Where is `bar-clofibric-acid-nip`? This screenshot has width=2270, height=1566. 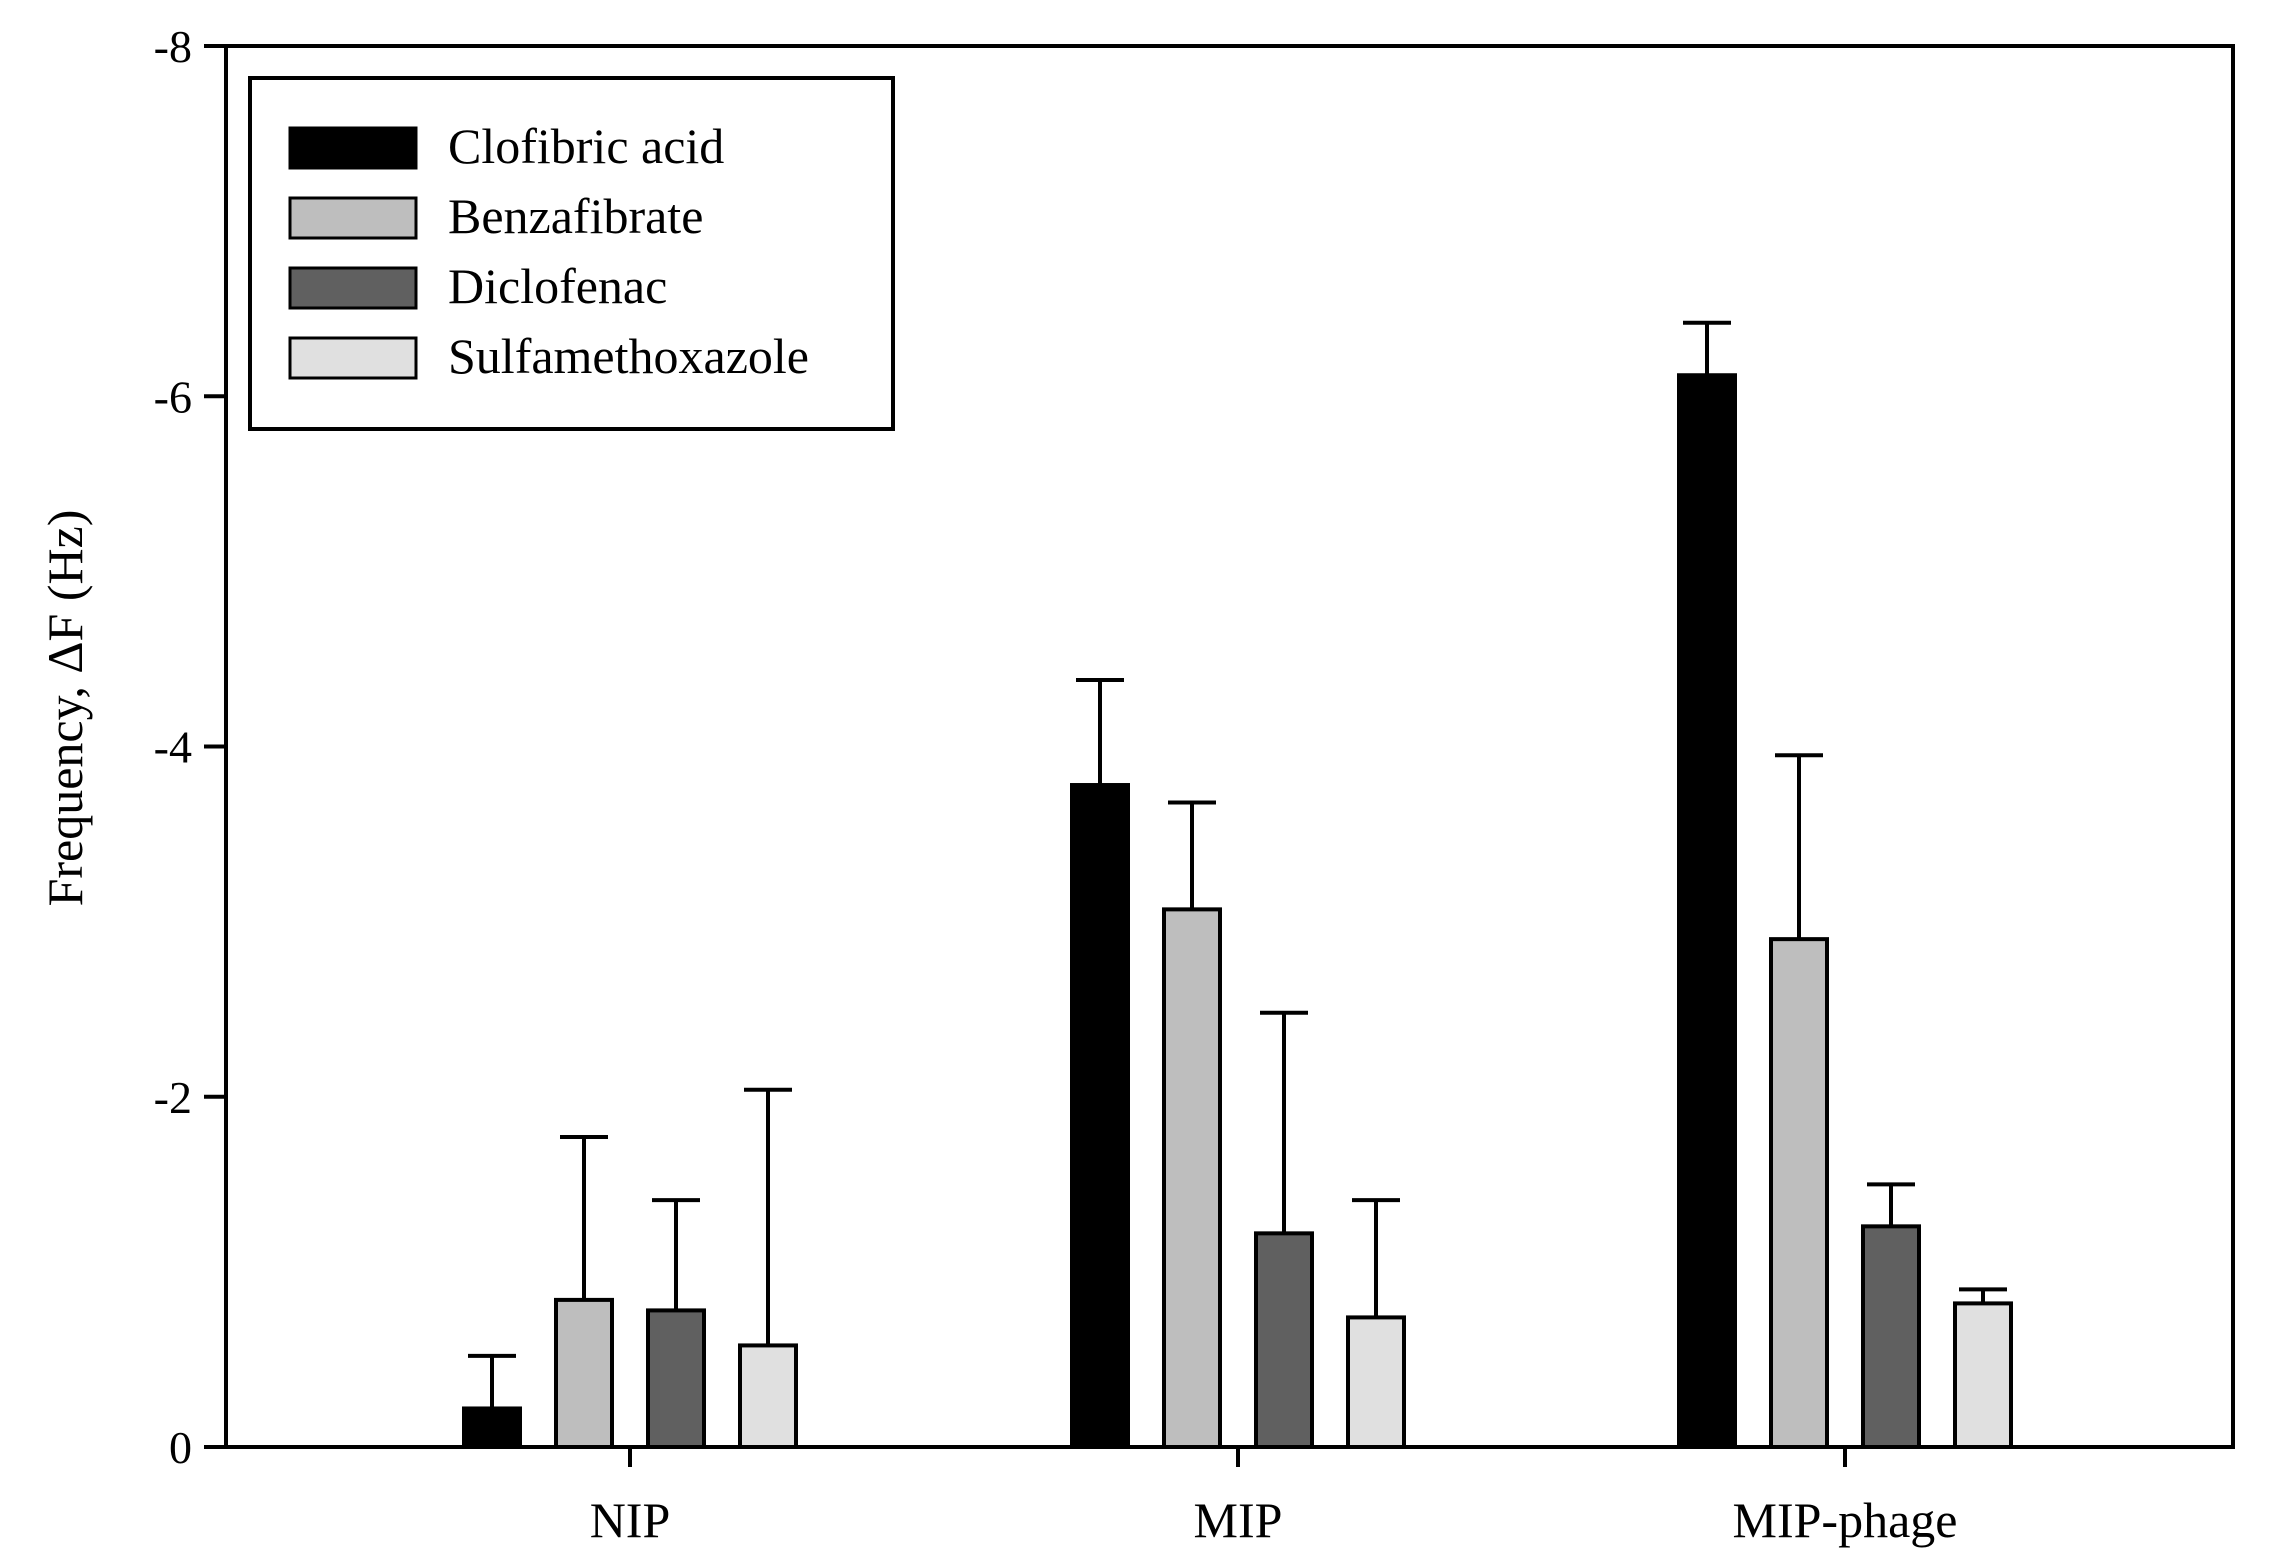
bar-clofibric-acid-nip is located at coordinates (492, 1428).